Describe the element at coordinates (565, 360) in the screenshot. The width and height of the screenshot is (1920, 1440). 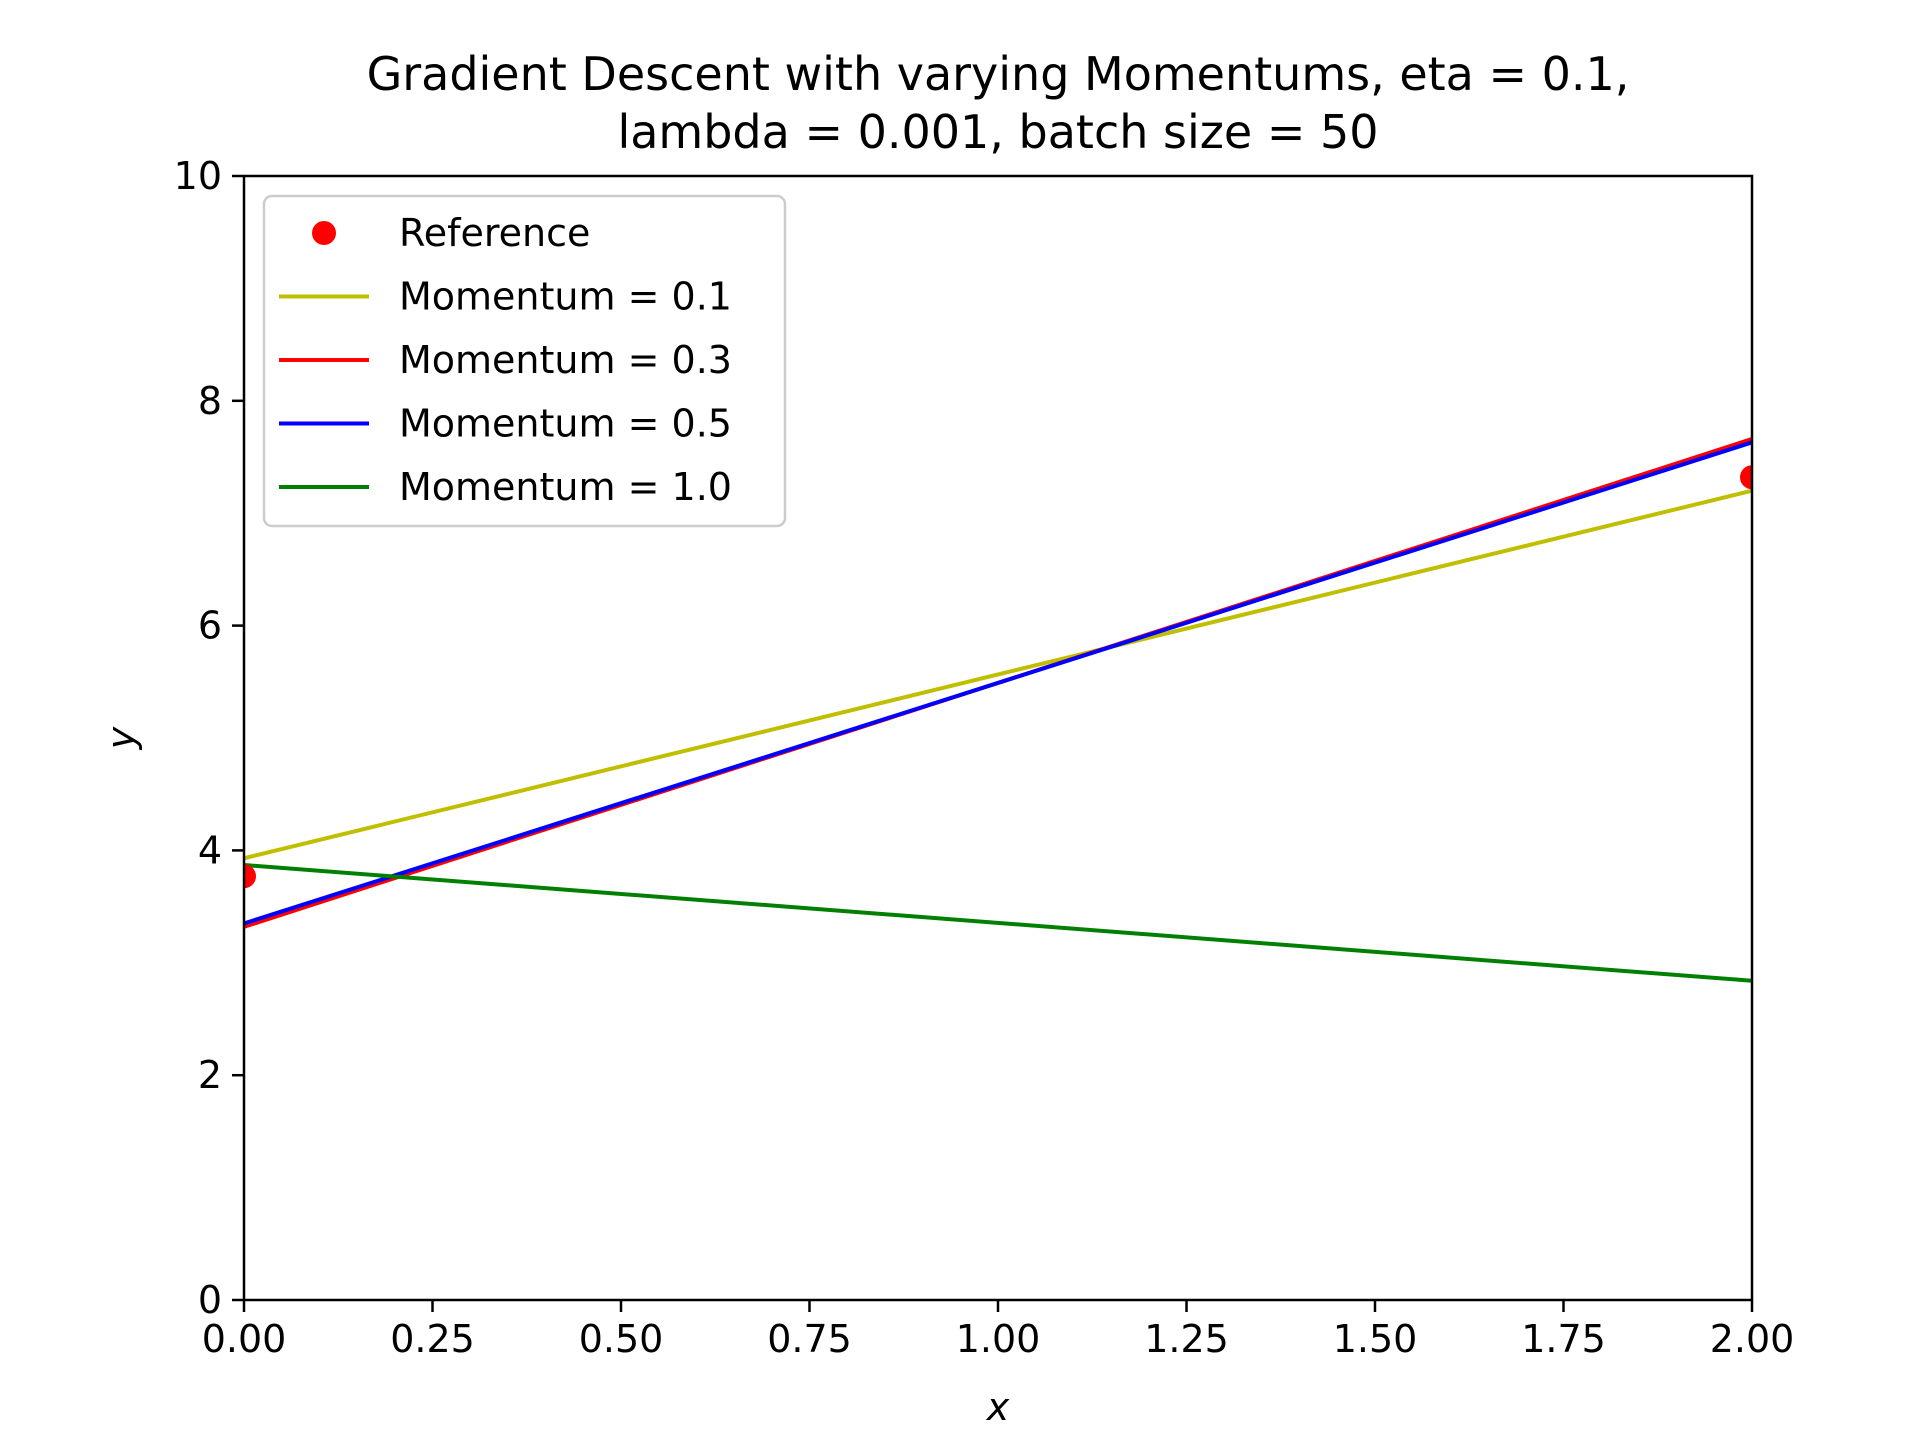
I see `legend-label: Momentum = 0.3` at that location.